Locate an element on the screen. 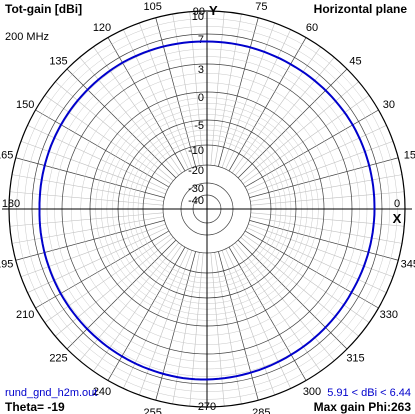 The width and height of the screenshot is (415, 414). angle-label: 315 is located at coordinates (355, 358).